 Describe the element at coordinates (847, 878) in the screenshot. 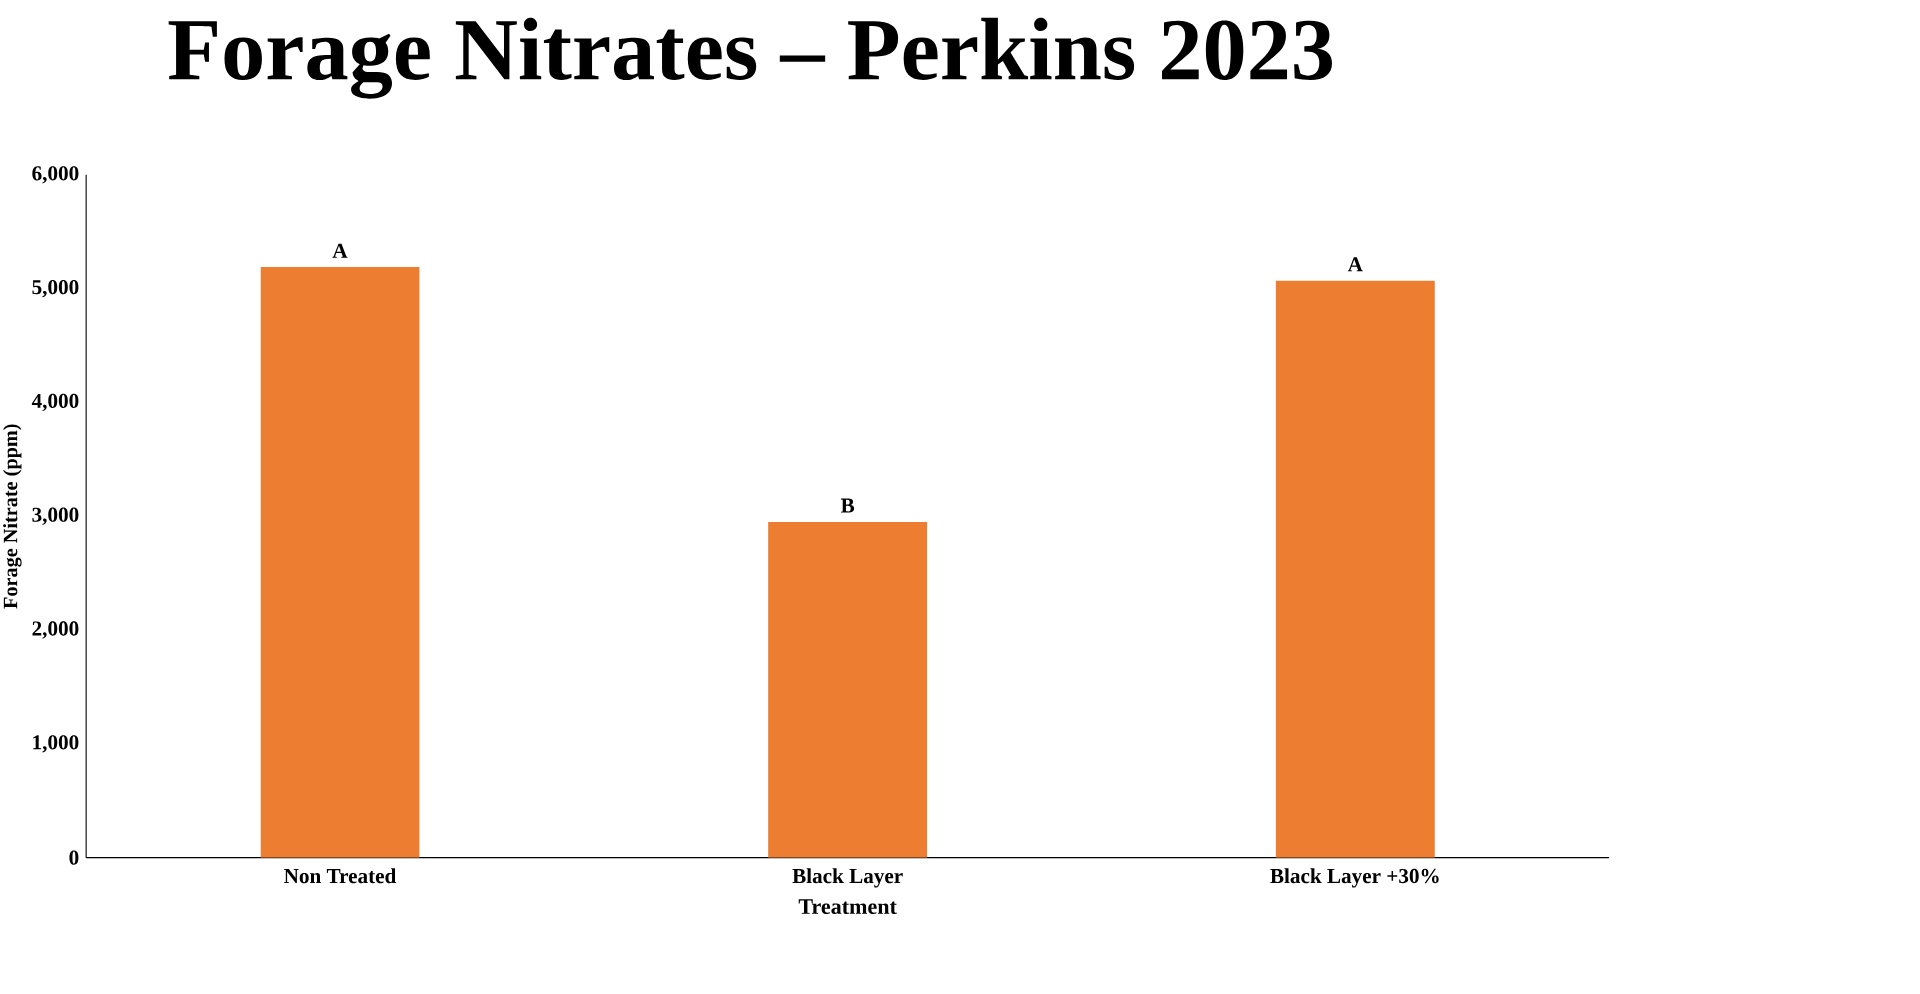

I see `x-tick-label: Black Layer` at that location.